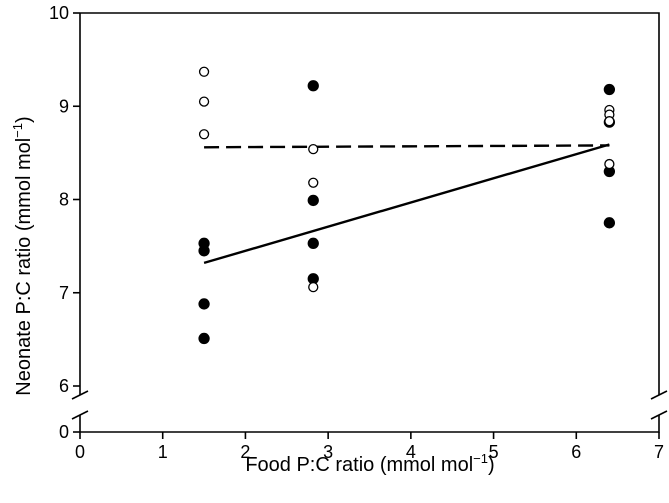 The image size is (669, 503). What do you see at coordinates (64, 386) in the screenshot?
I see `y-tick-label: 6` at bounding box center [64, 386].